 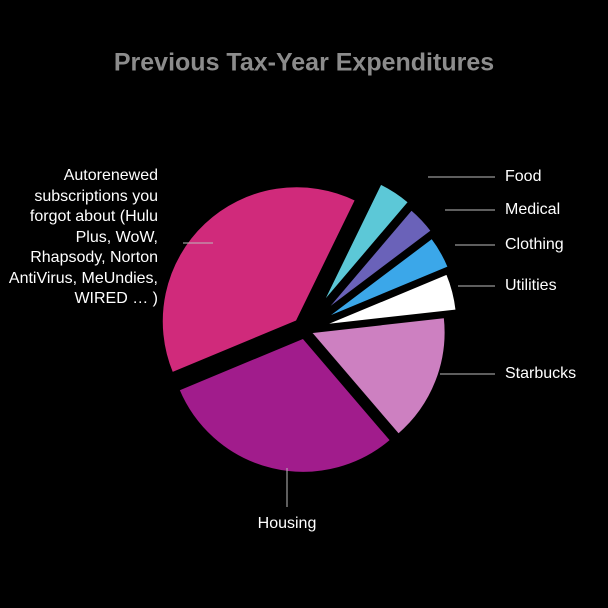 I want to click on chart-title: Previous Tax-Year Expenditures, so click(x=304, y=63).